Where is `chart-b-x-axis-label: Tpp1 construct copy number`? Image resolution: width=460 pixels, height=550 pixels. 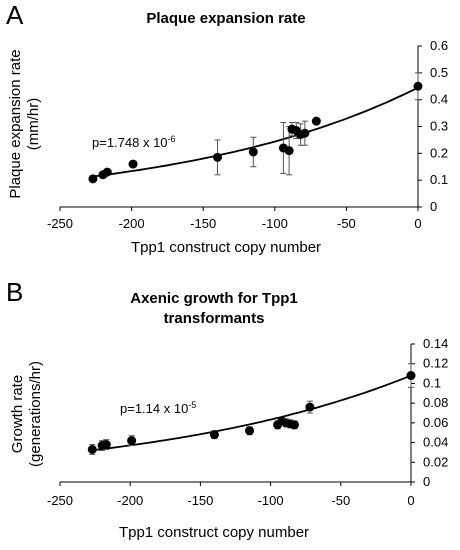
chart-b-x-axis-label: Tpp1 construct copy number is located at coordinates (214, 532).